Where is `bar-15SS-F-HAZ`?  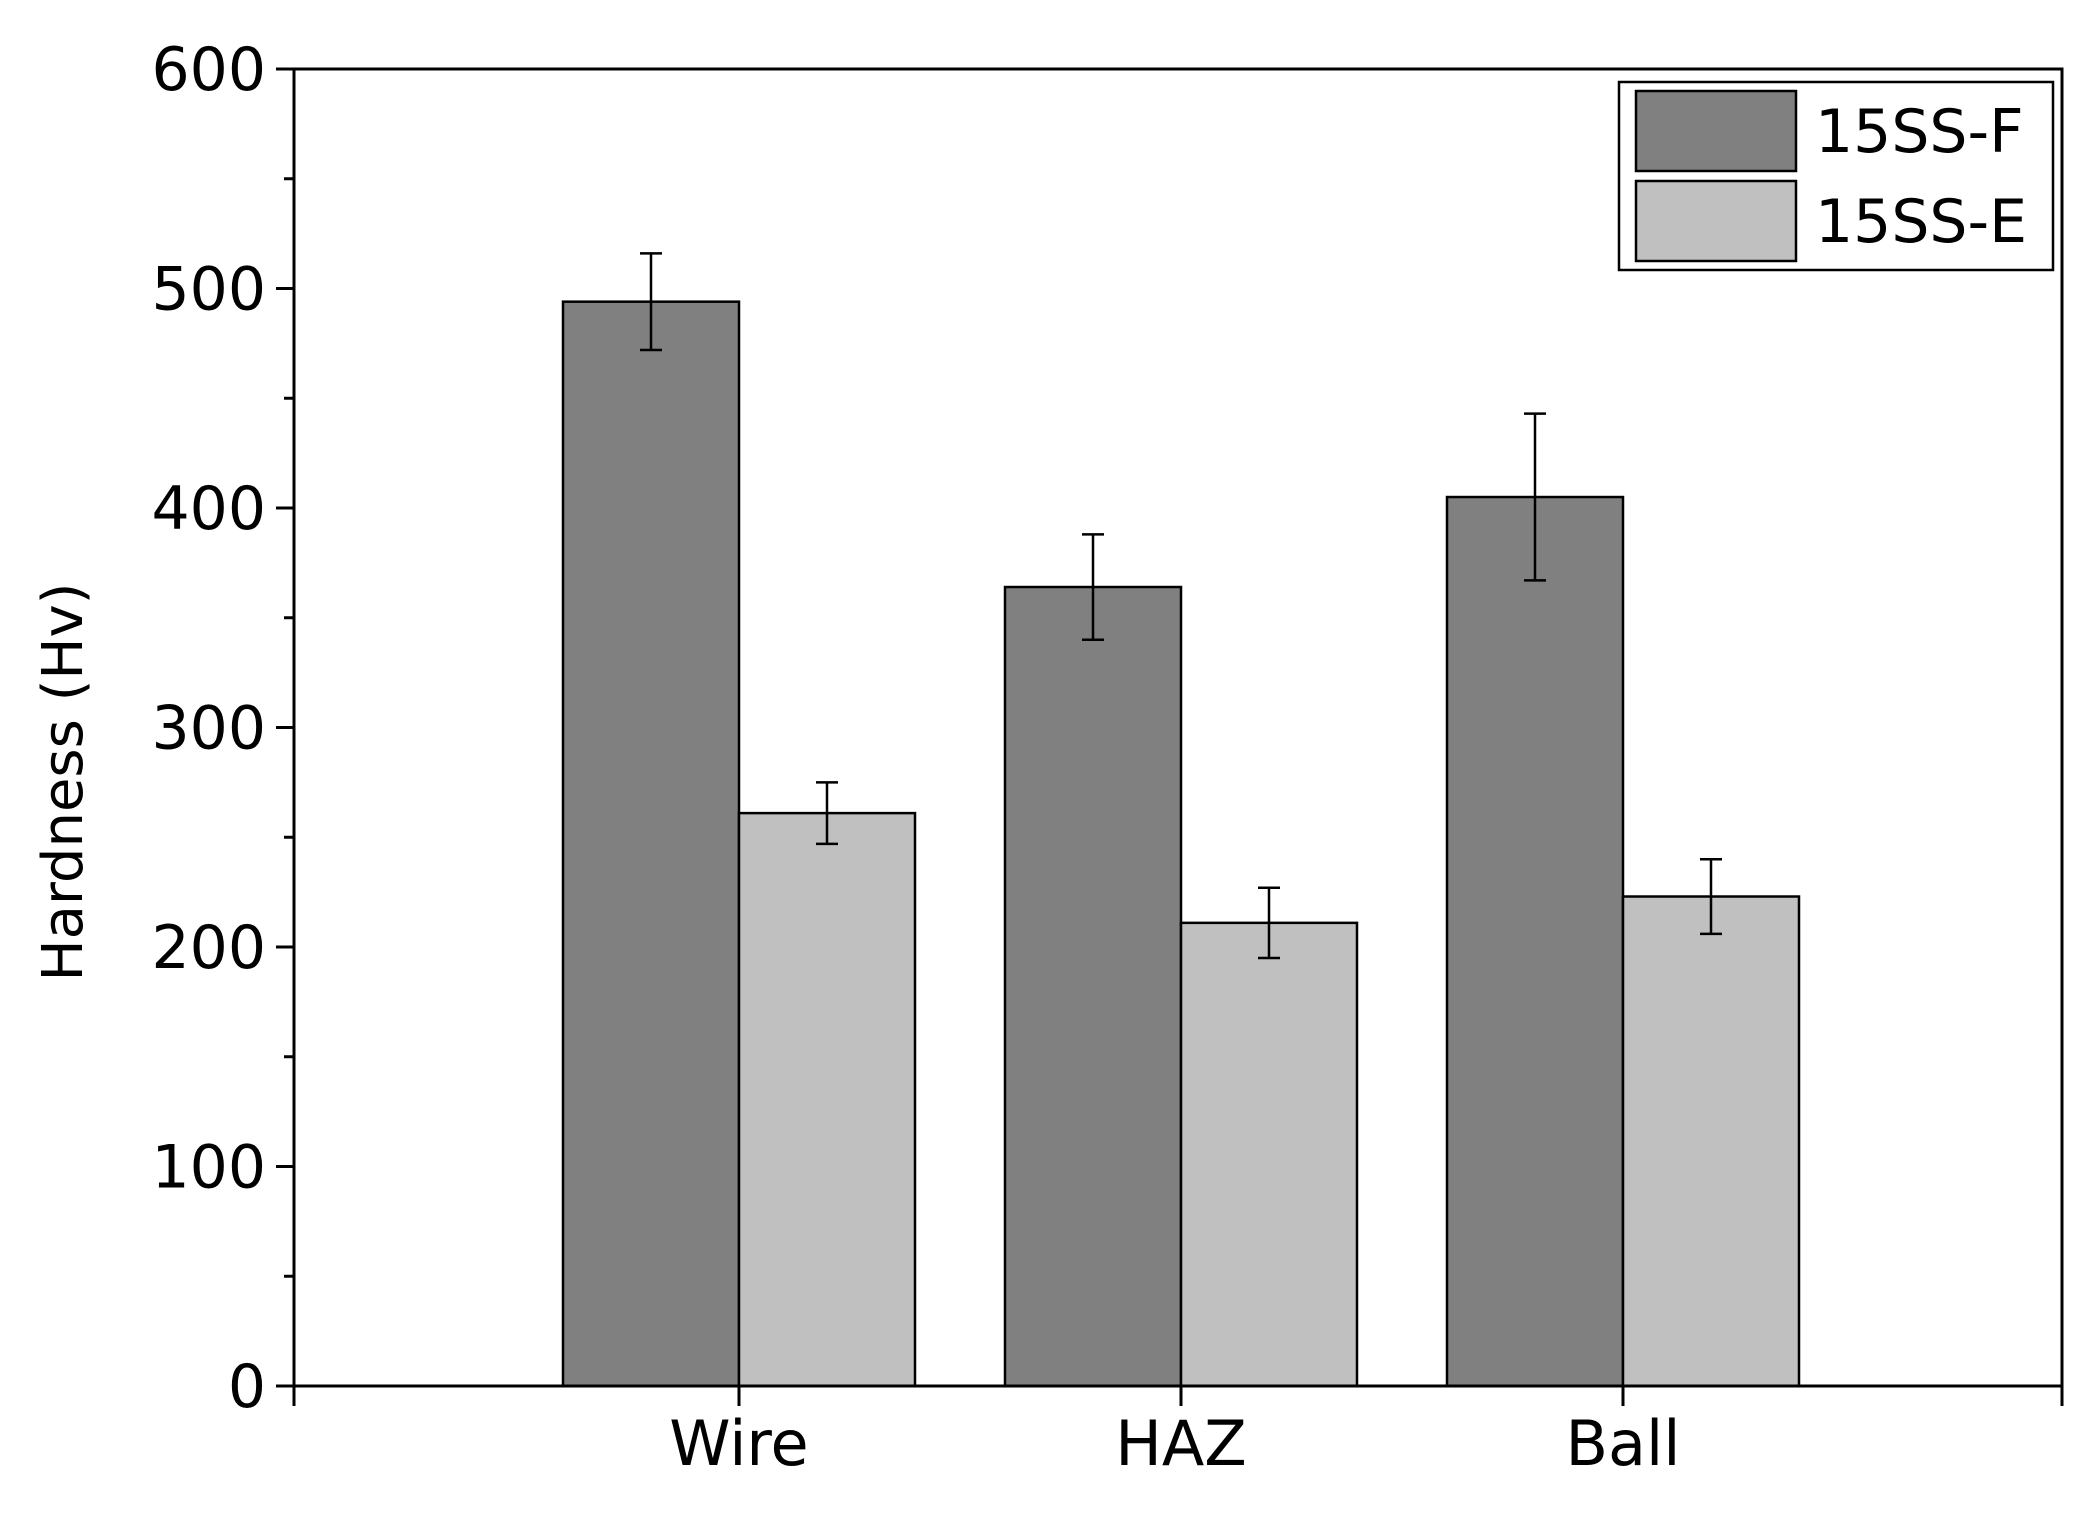
bar-15SS-F-HAZ is located at coordinates (1093, 986).